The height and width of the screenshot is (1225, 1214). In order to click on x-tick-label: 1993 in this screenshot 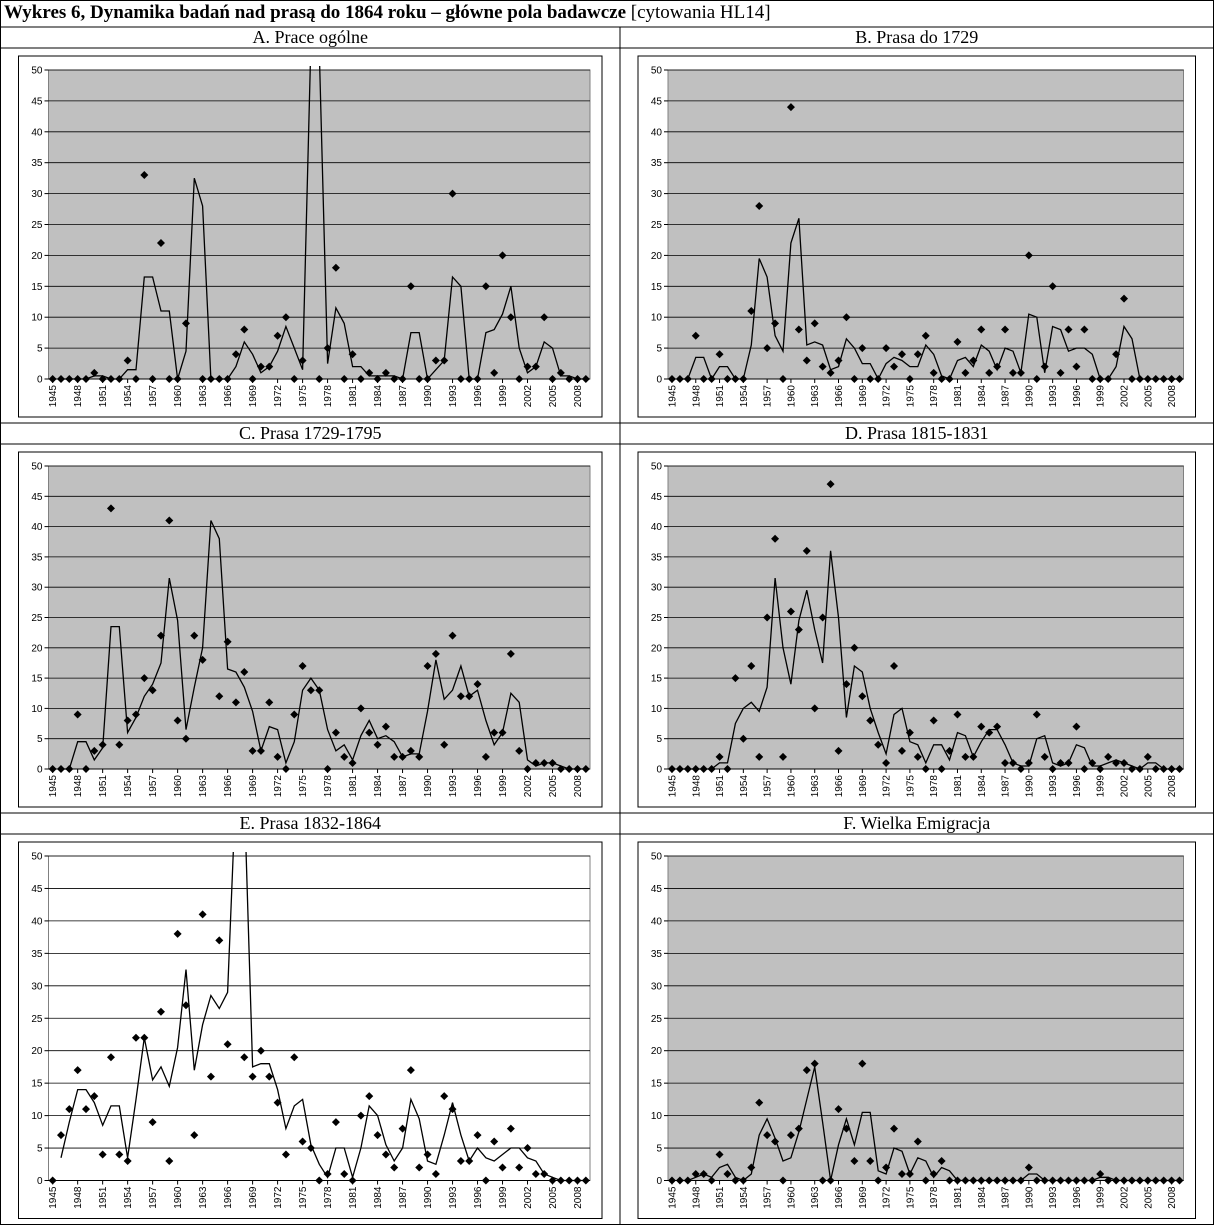, I will do `click(1053, 1197)`.